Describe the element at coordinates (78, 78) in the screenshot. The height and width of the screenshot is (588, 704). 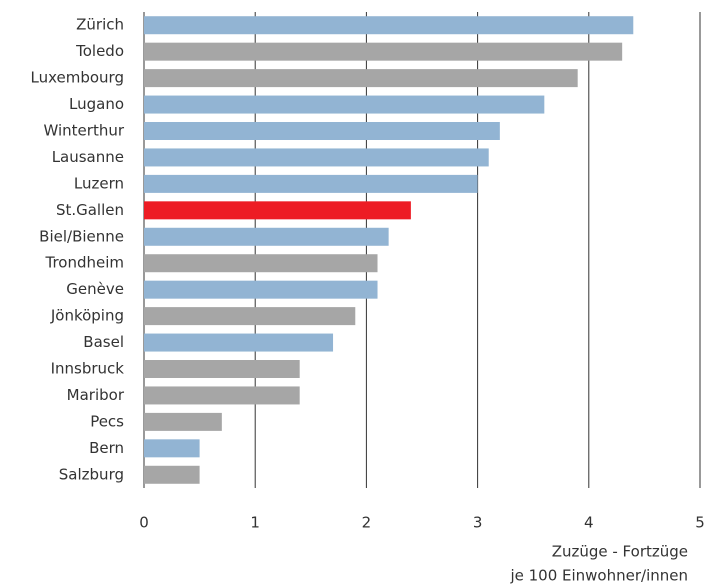
I see `y-tick-label: Luxembourg` at that location.